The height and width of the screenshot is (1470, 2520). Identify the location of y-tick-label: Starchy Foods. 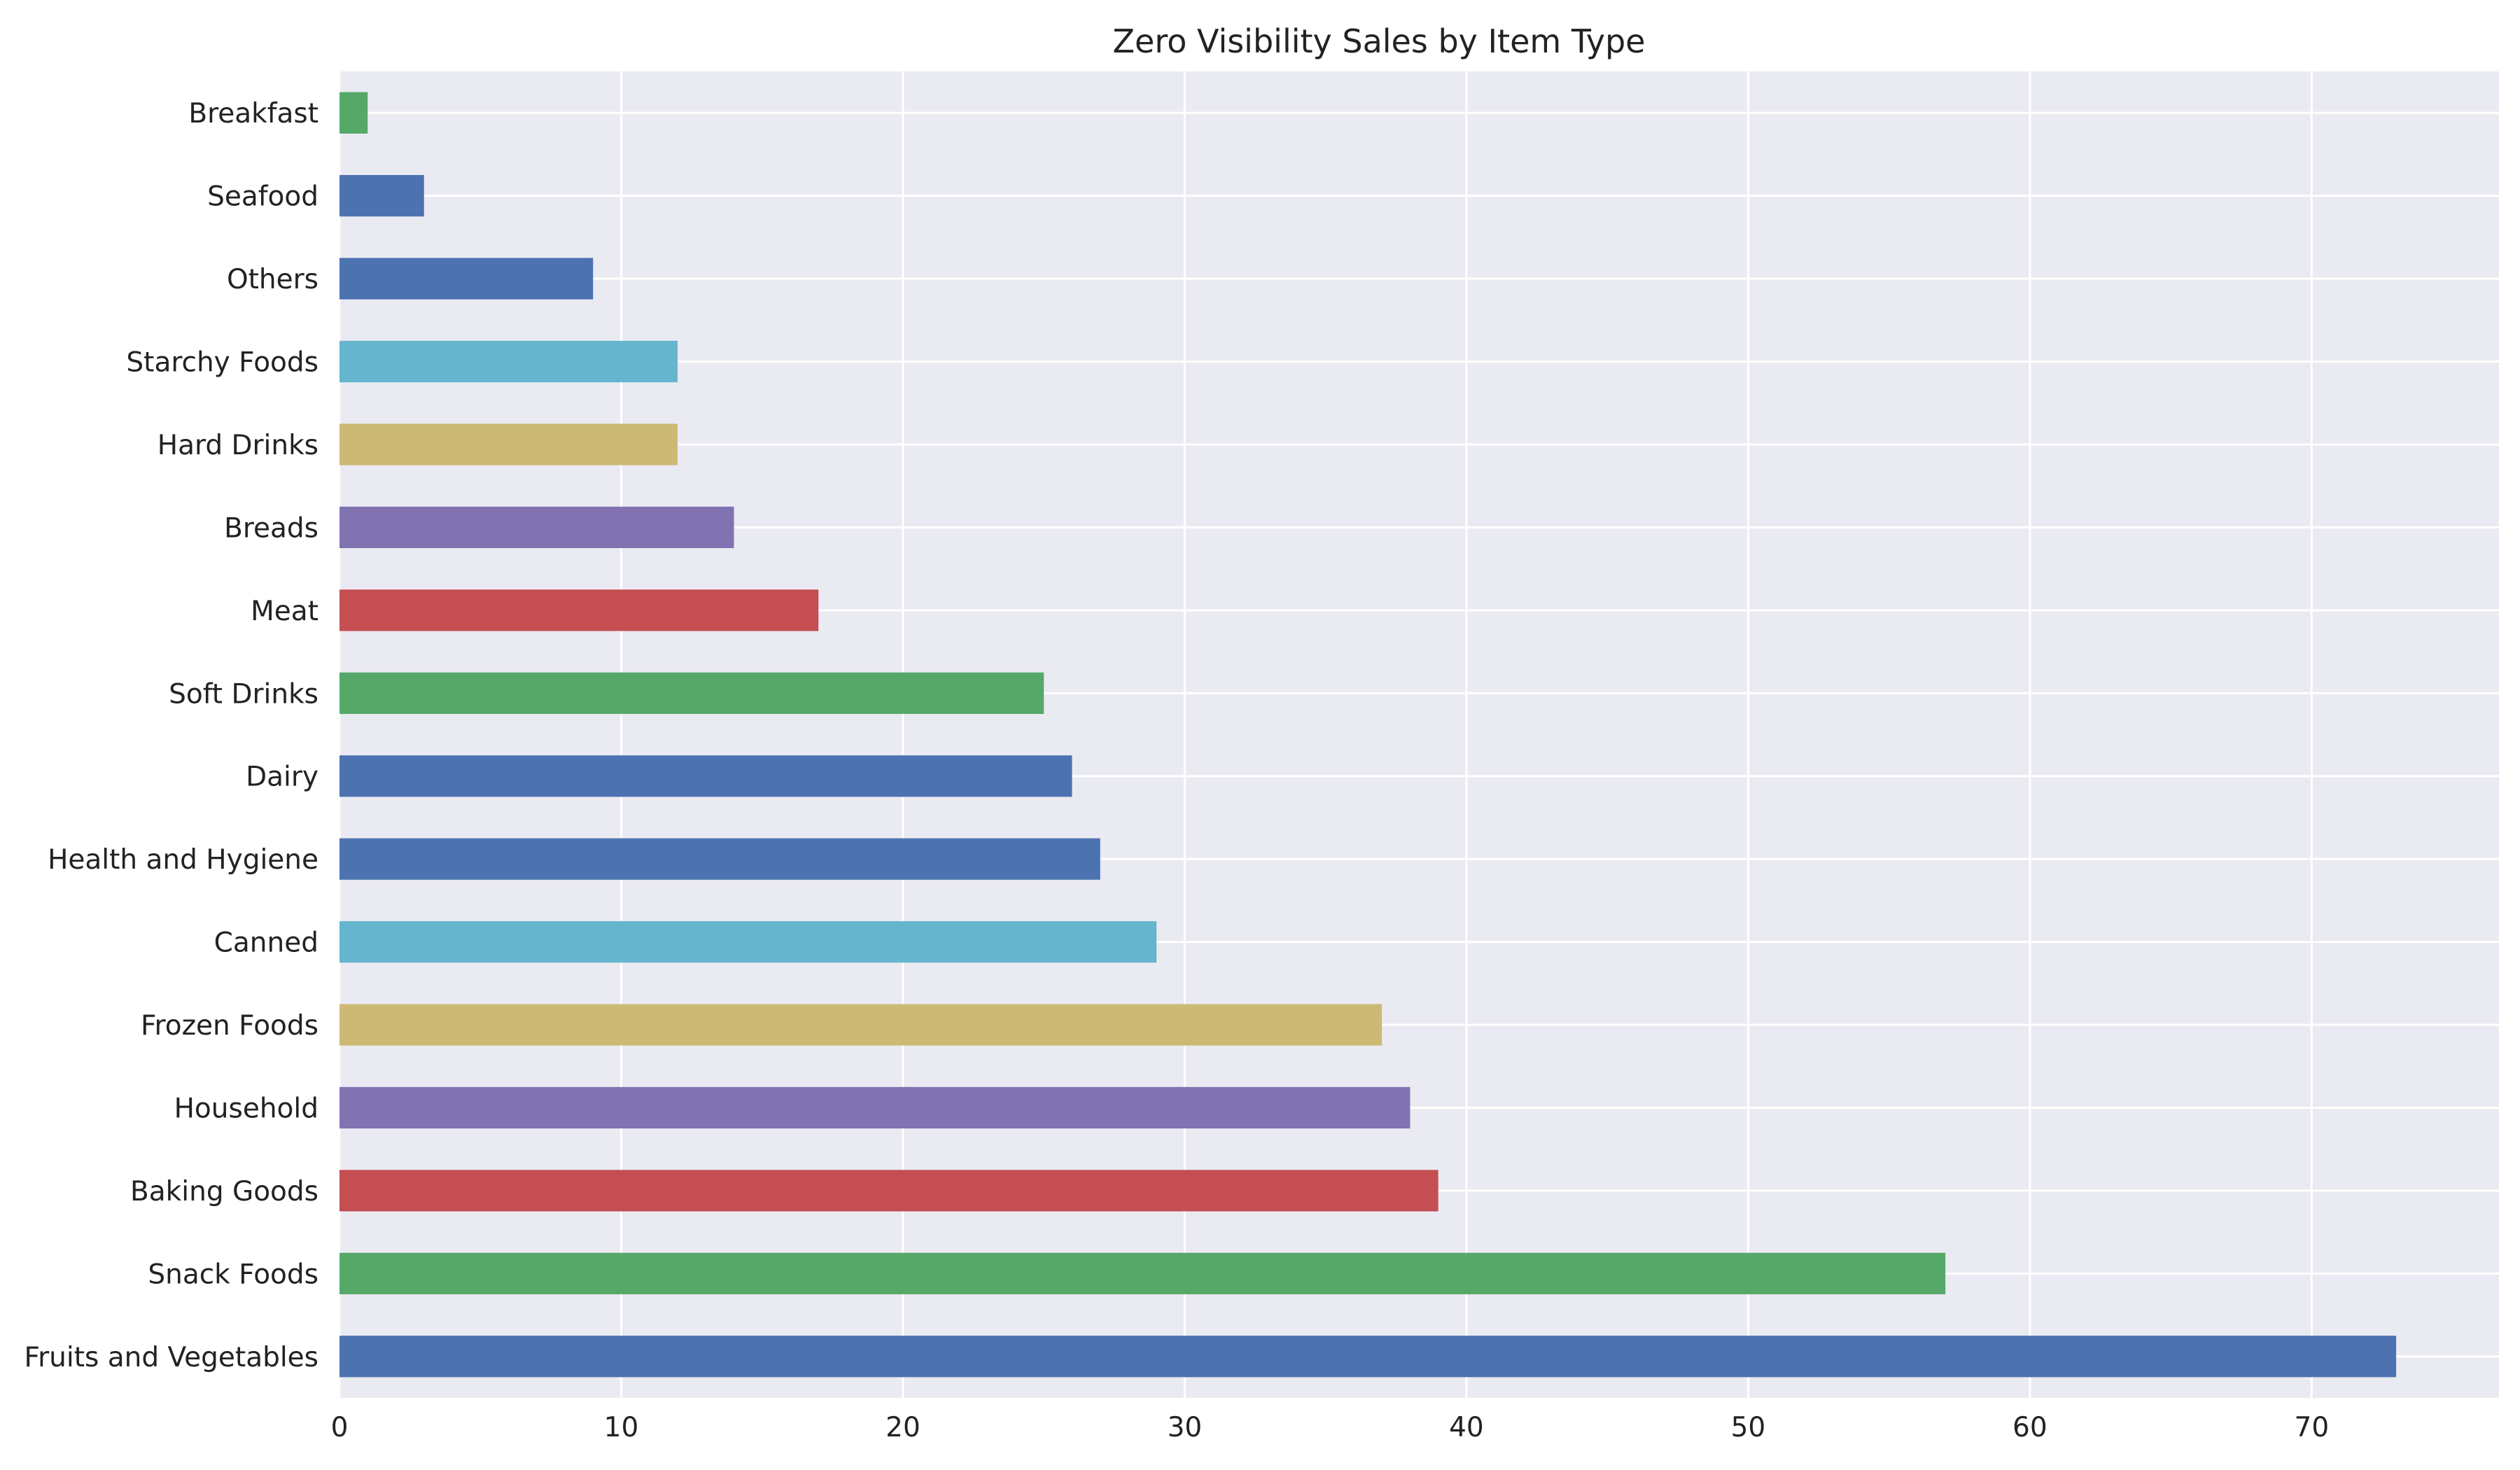
(222, 363).